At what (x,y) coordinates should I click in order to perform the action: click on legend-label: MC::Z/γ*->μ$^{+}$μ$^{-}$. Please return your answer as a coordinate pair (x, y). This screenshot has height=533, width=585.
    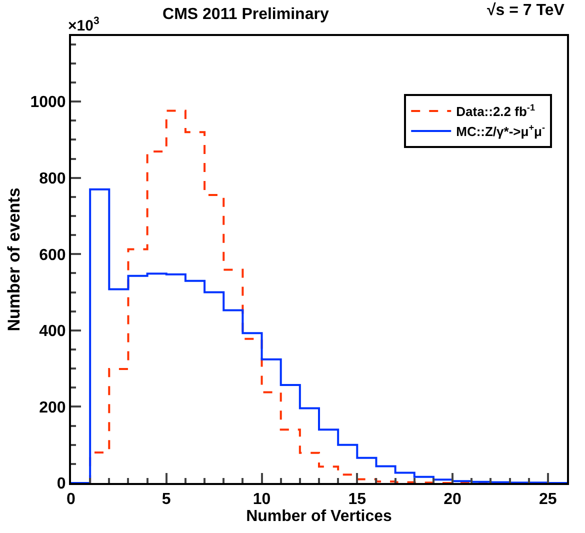
    Looking at the image, I should click on (501, 131).